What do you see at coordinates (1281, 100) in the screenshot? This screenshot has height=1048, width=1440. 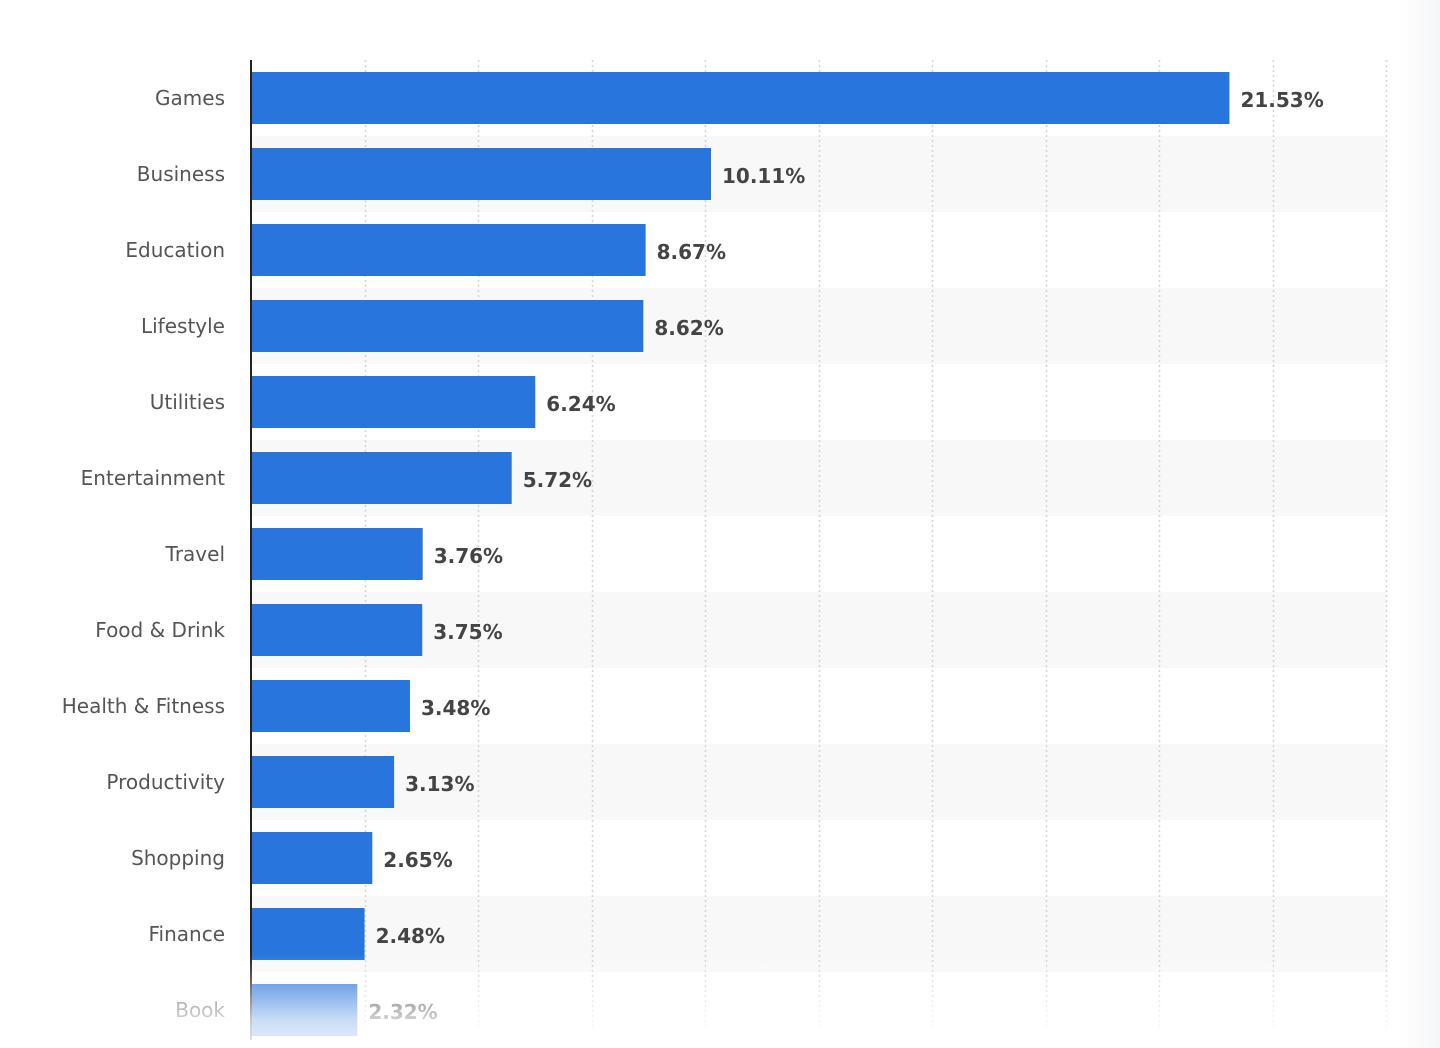 I see `value-label: 21.53%` at bounding box center [1281, 100].